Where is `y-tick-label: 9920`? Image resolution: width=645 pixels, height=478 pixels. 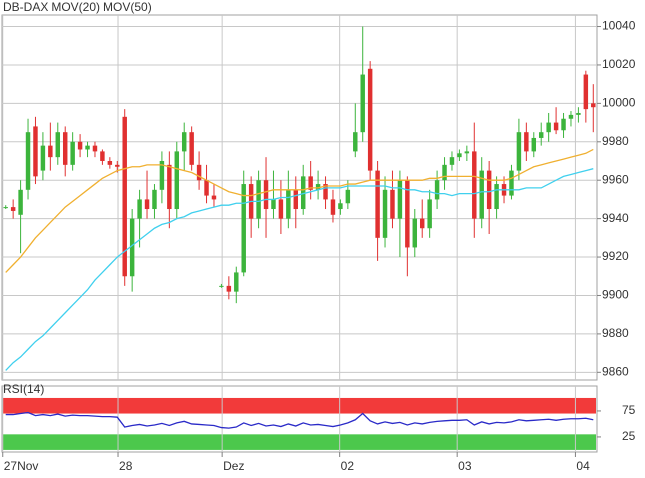
y-tick-label: 9920 is located at coordinates (615, 256).